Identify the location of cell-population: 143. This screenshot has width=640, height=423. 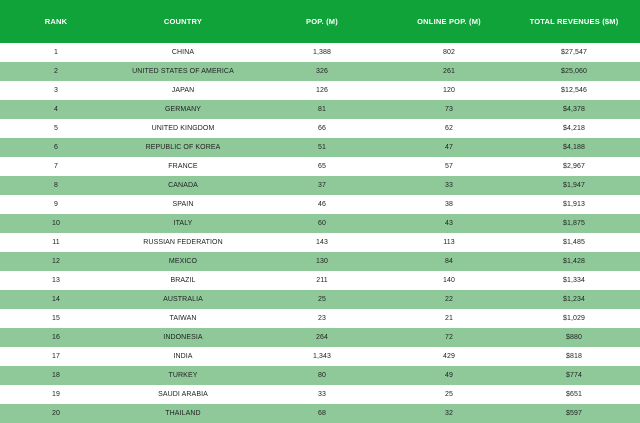
(322, 242).